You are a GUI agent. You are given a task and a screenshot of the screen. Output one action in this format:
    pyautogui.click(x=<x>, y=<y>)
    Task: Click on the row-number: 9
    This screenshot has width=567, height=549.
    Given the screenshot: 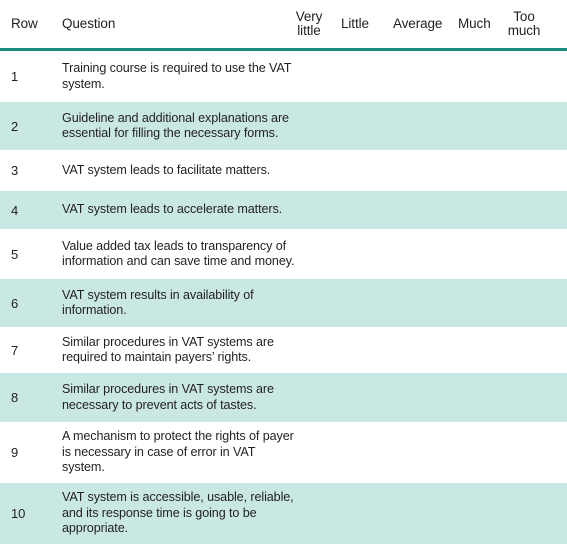 What is the action you would take?
    pyautogui.click(x=15, y=452)
    